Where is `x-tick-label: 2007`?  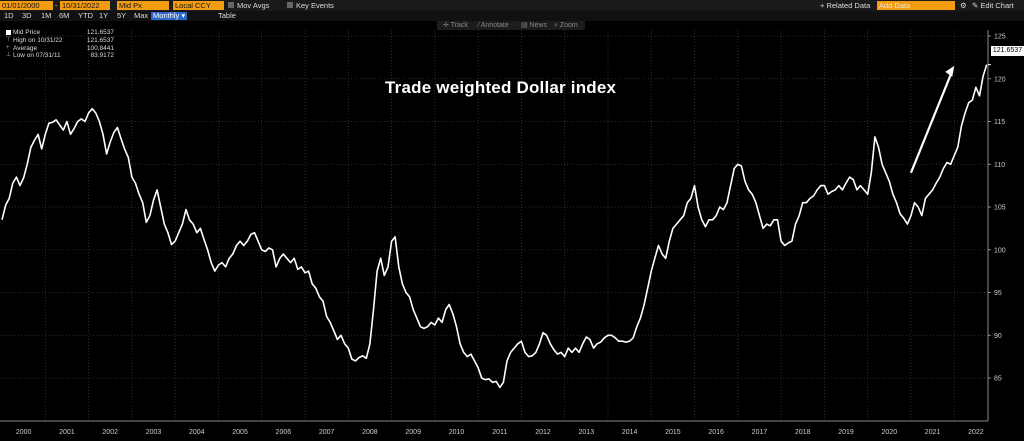 x-tick-label: 2007 is located at coordinates (327, 432).